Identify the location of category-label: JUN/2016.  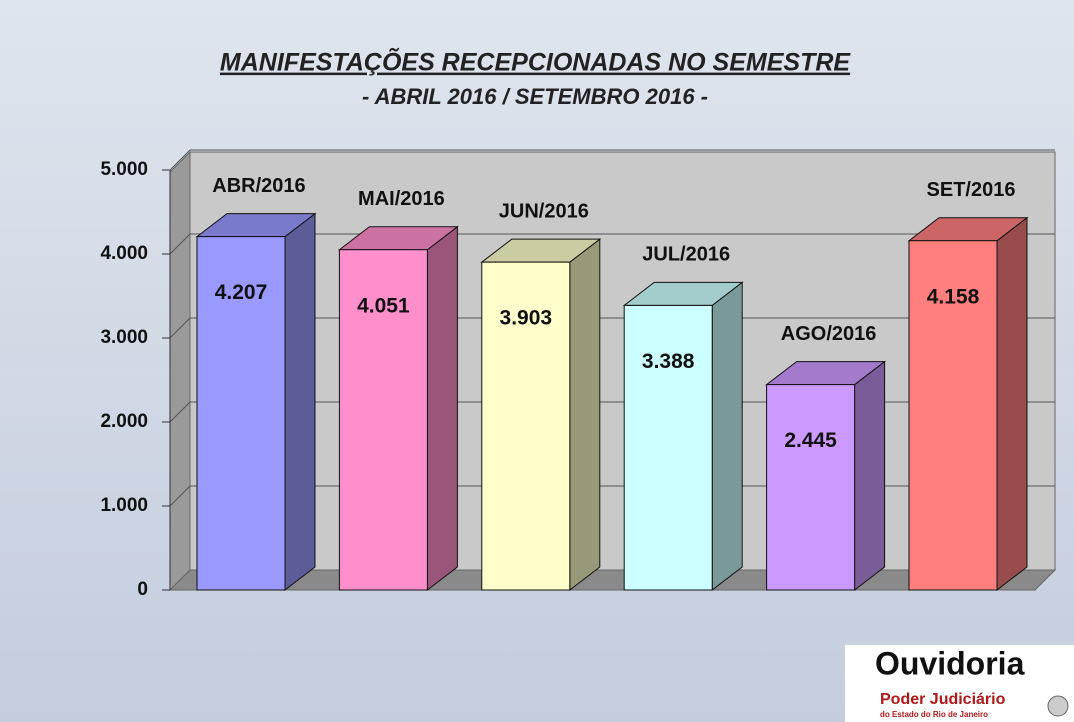
(544, 211).